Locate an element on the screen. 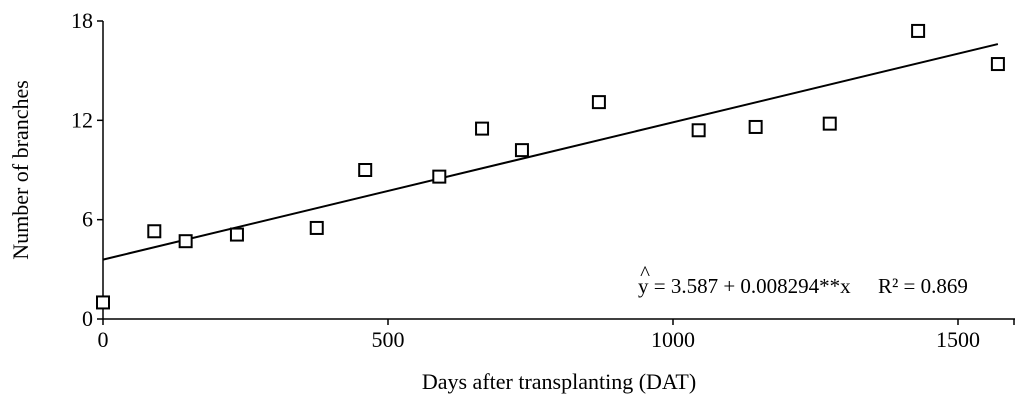 Image resolution: width=1015 pixels, height=394 pixels. x-axis-title: Days after transplanting (DAT) is located at coordinates (559, 381).